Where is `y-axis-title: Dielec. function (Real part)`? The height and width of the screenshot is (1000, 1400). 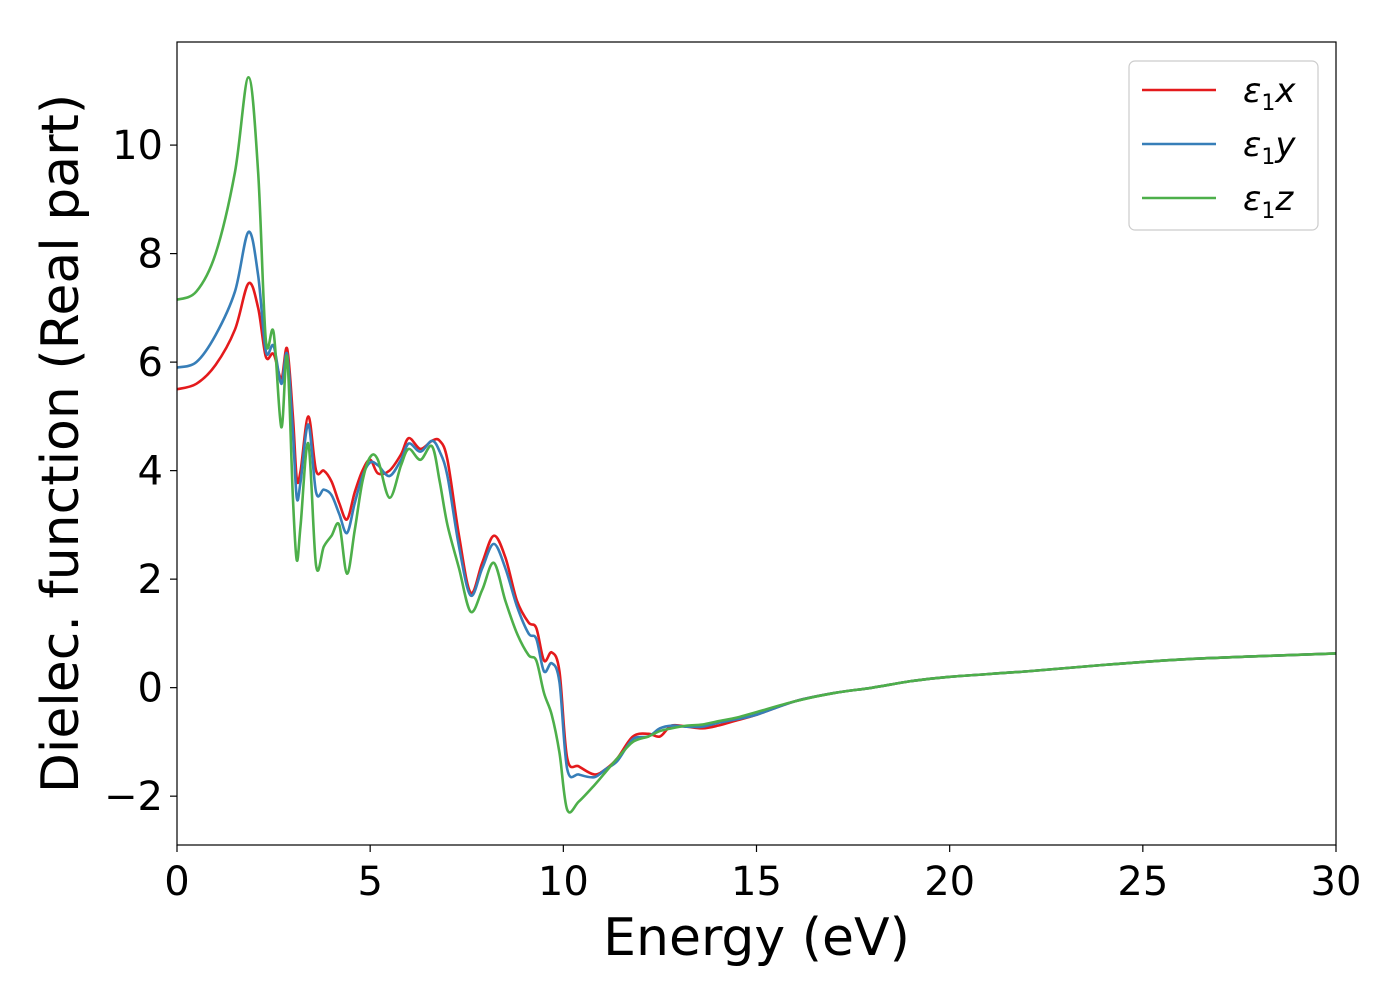 y-axis-title: Dielec. function (Real part) is located at coordinates (61, 443).